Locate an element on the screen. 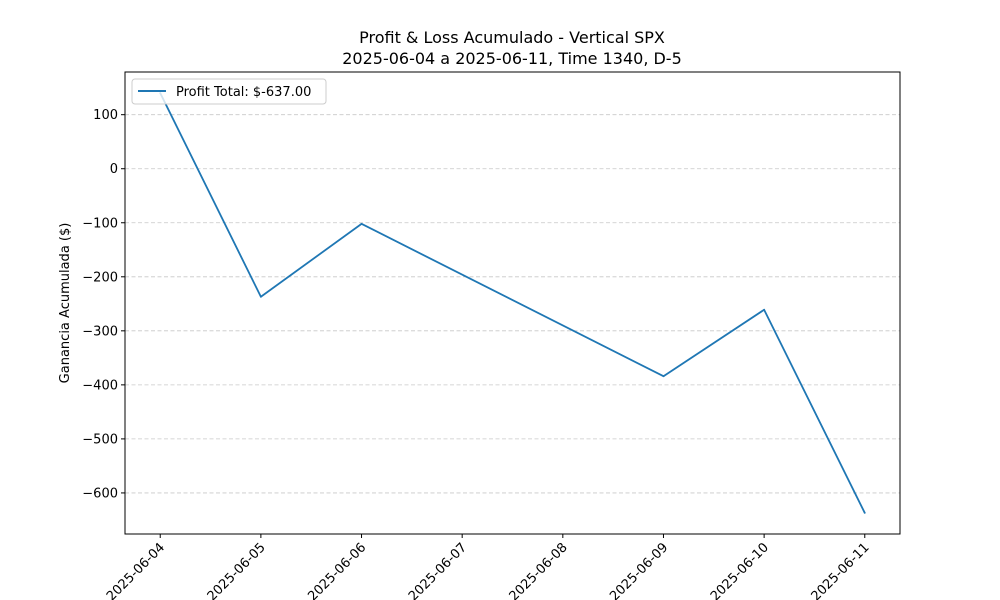  x-tick-label: 2025-06-11 is located at coordinates (841, 570).